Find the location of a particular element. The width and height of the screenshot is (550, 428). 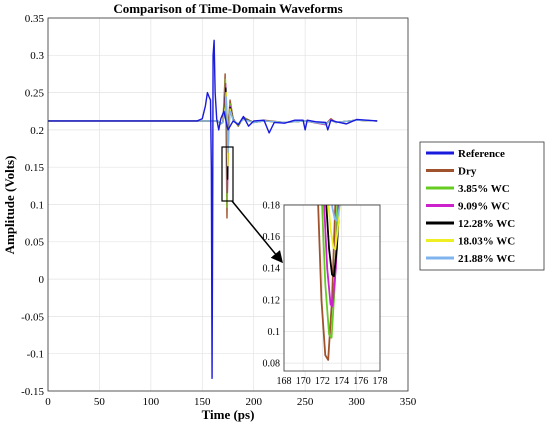

x-tick-label: 100 is located at coordinates (151, 402).